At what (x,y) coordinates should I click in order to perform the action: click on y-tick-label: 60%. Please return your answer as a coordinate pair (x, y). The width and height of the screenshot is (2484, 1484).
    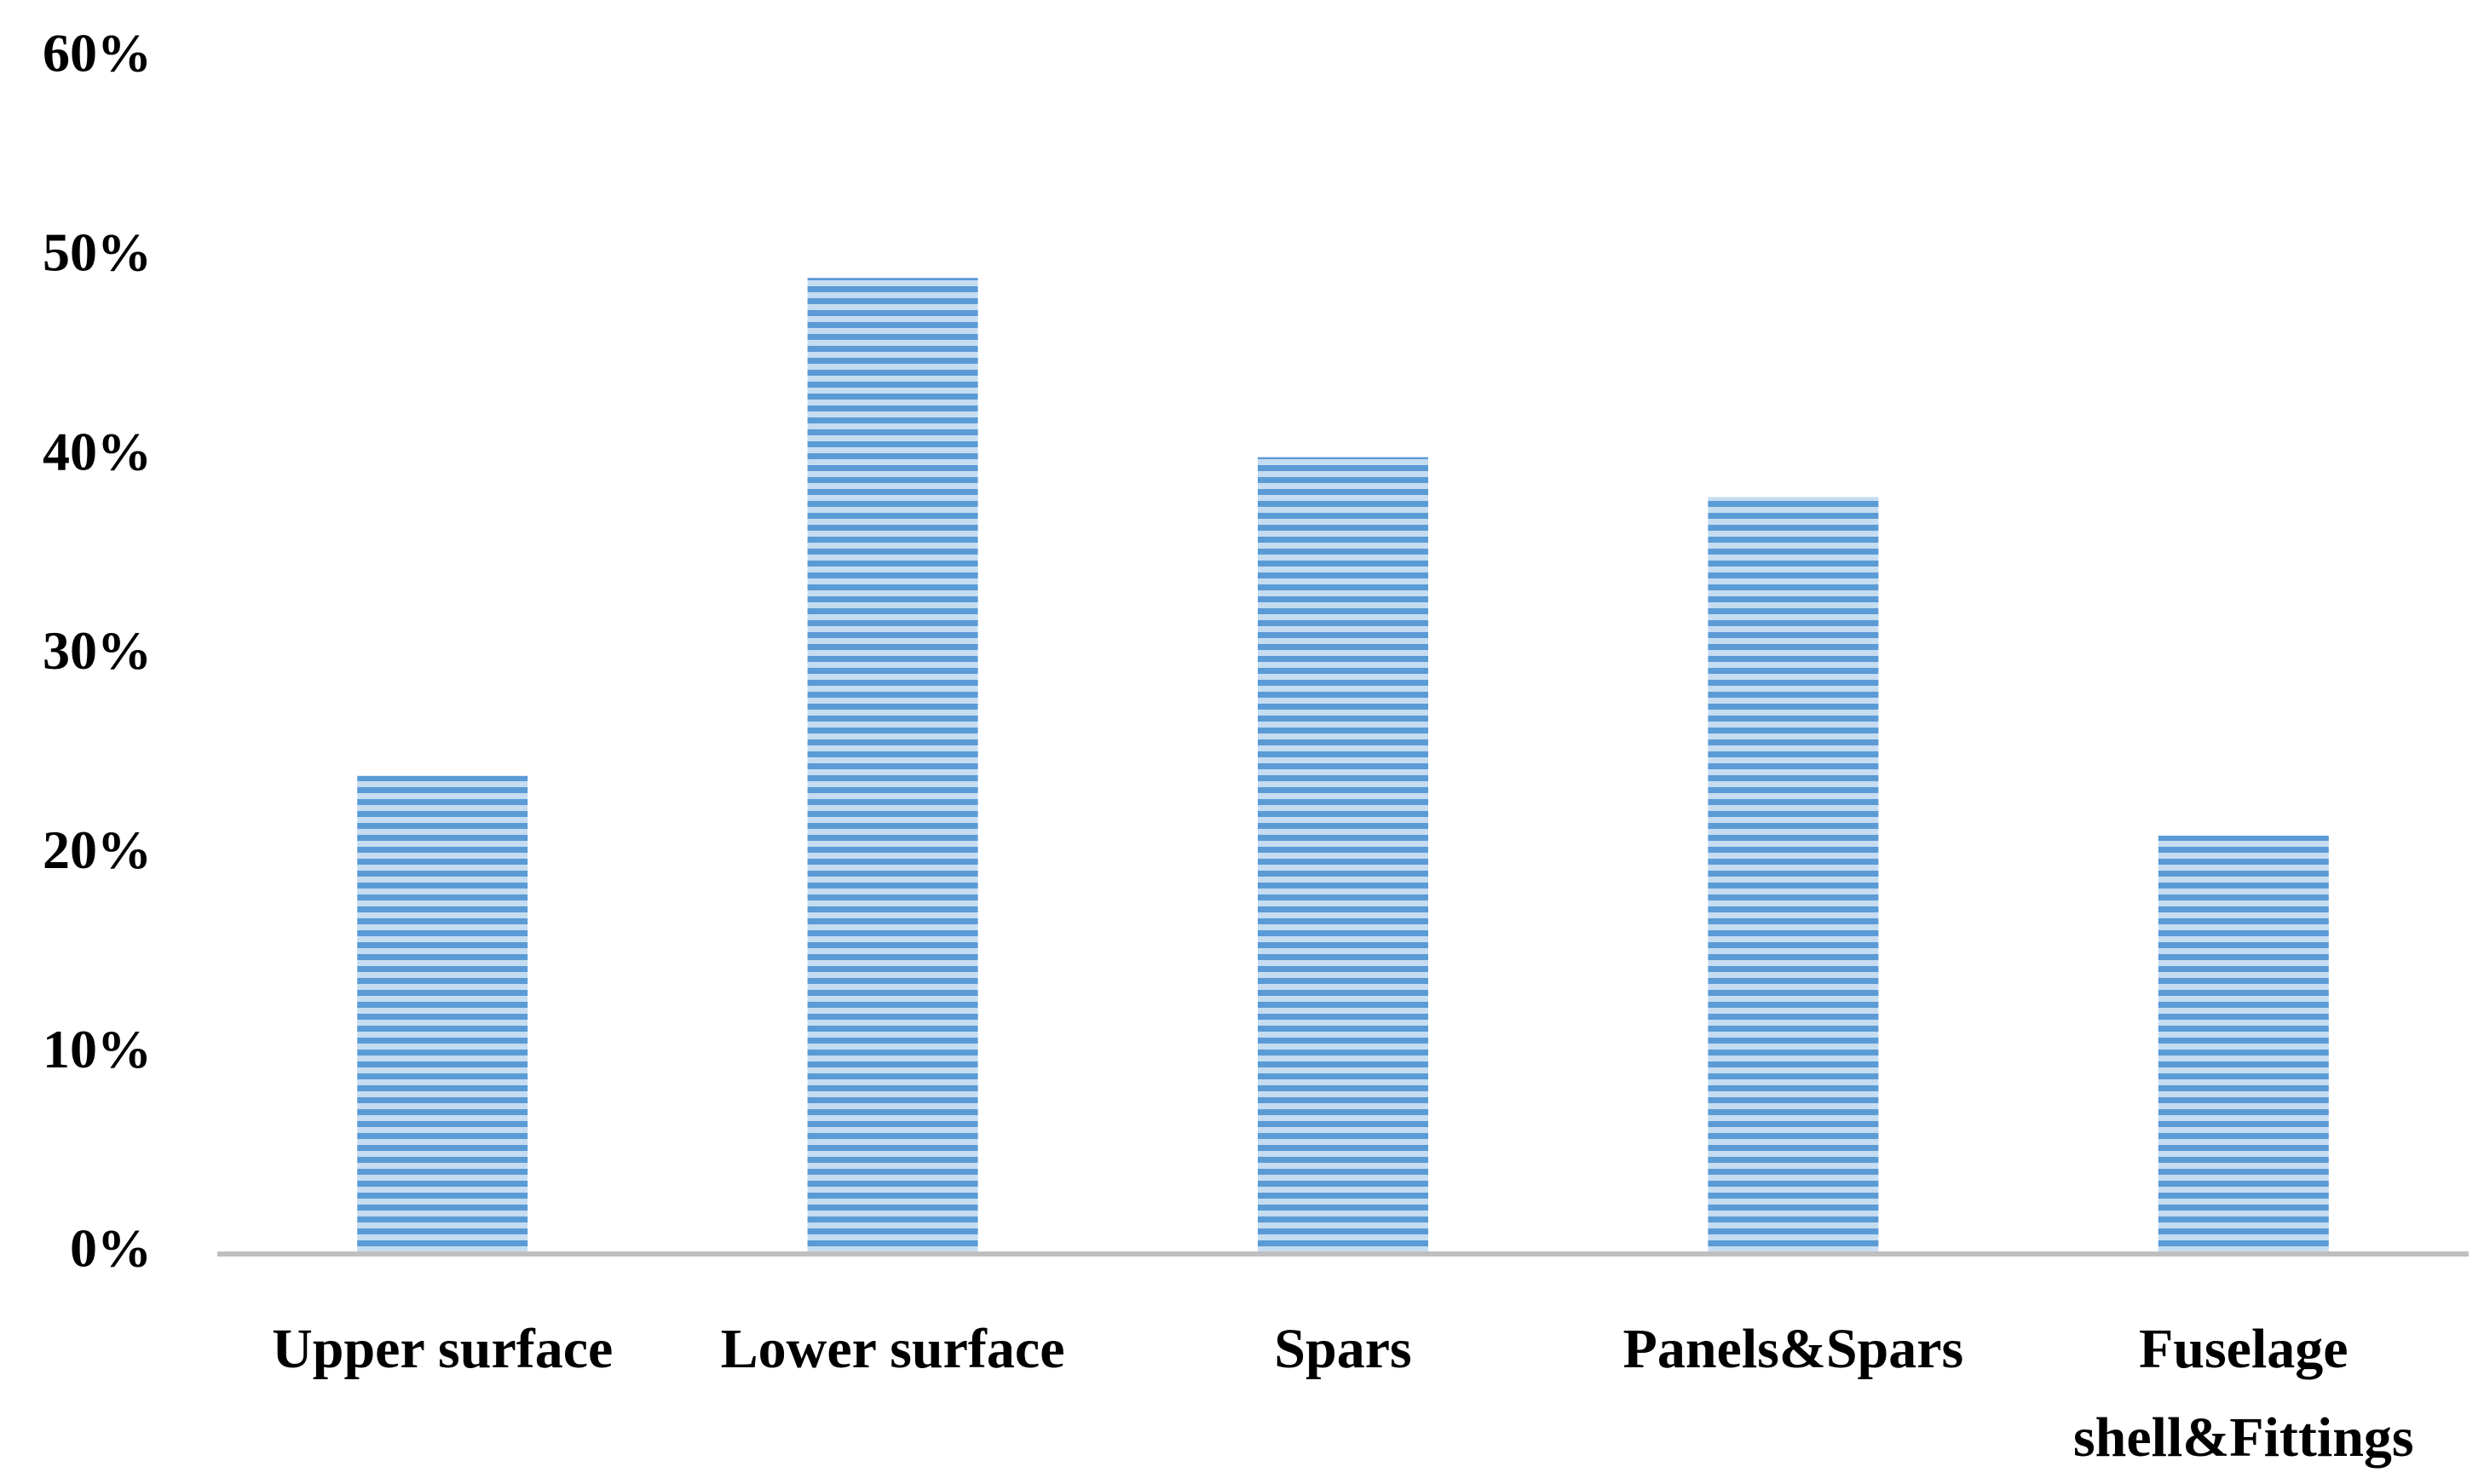
    Looking at the image, I should click on (98, 53).